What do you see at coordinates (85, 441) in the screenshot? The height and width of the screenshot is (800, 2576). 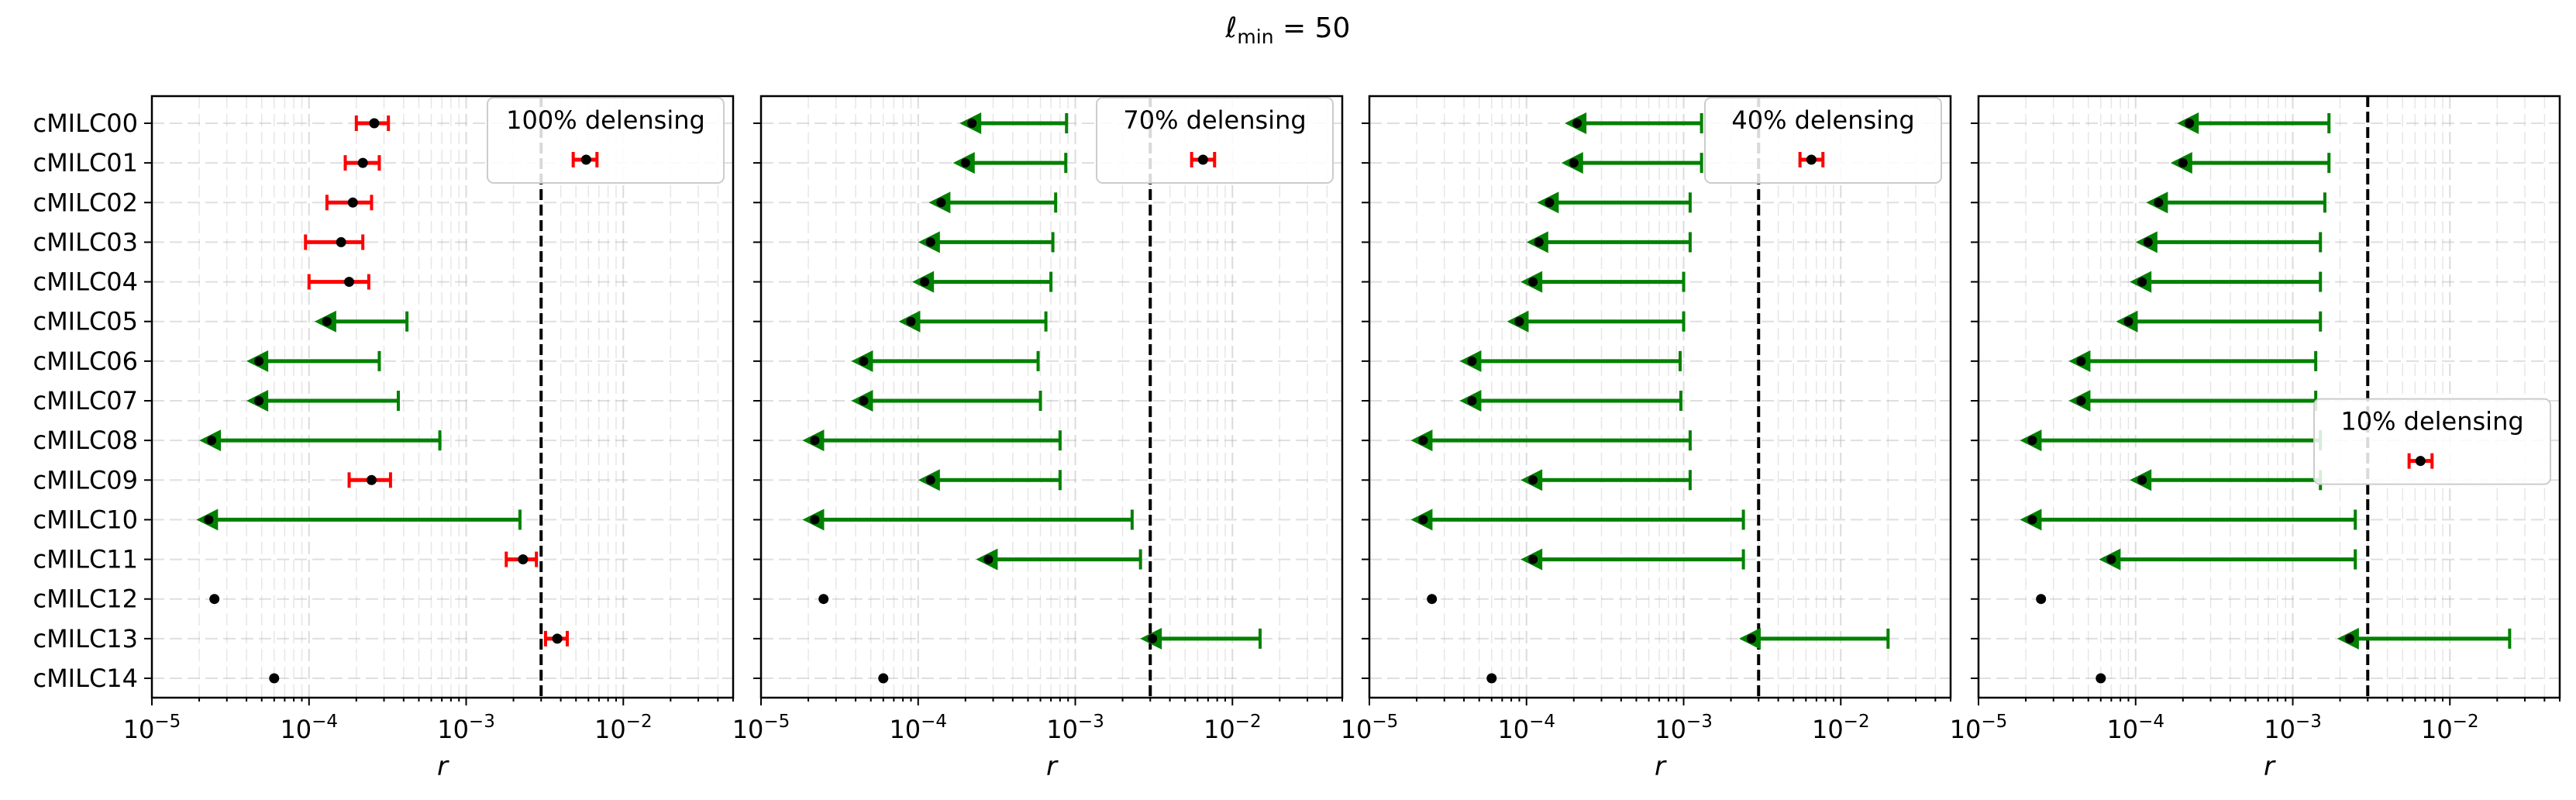 I see `y-tick-label: cMILC08` at bounding box center [85, 441].